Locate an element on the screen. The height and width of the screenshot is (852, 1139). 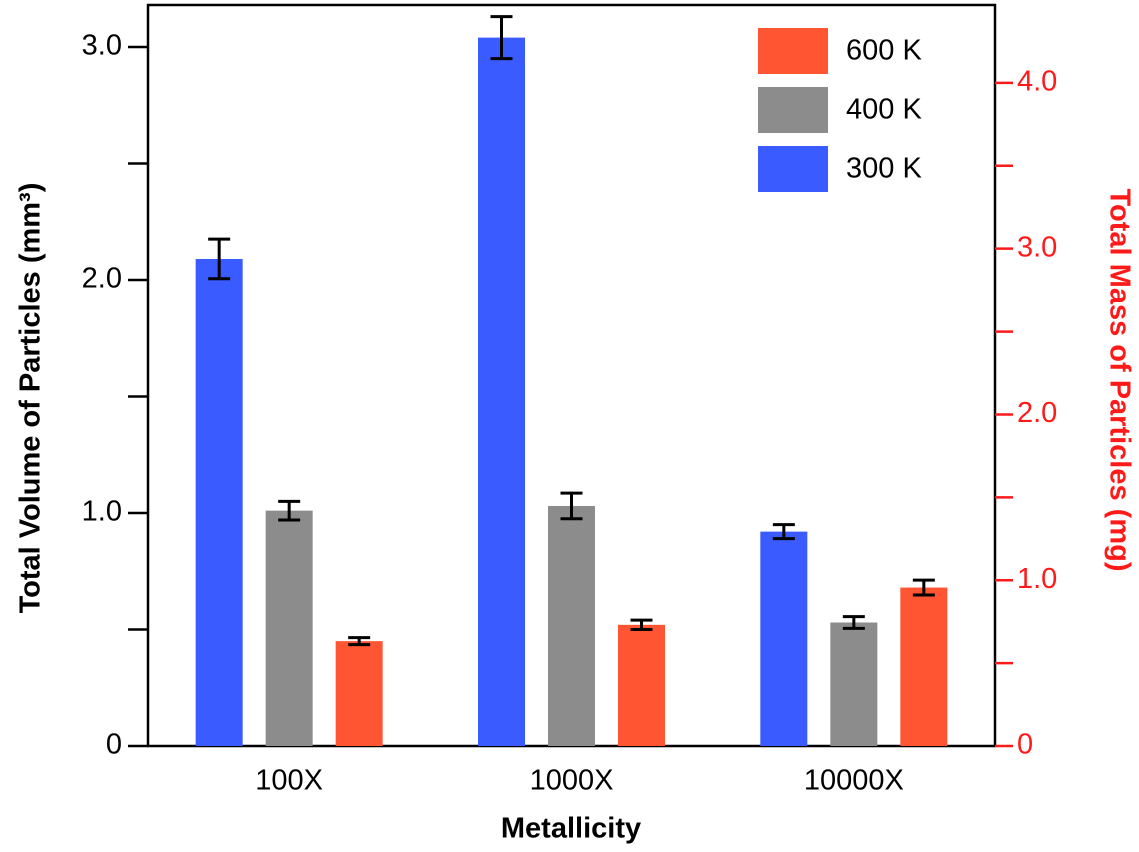
x-tick-label: 10000X is located at coordinates (854, 781).